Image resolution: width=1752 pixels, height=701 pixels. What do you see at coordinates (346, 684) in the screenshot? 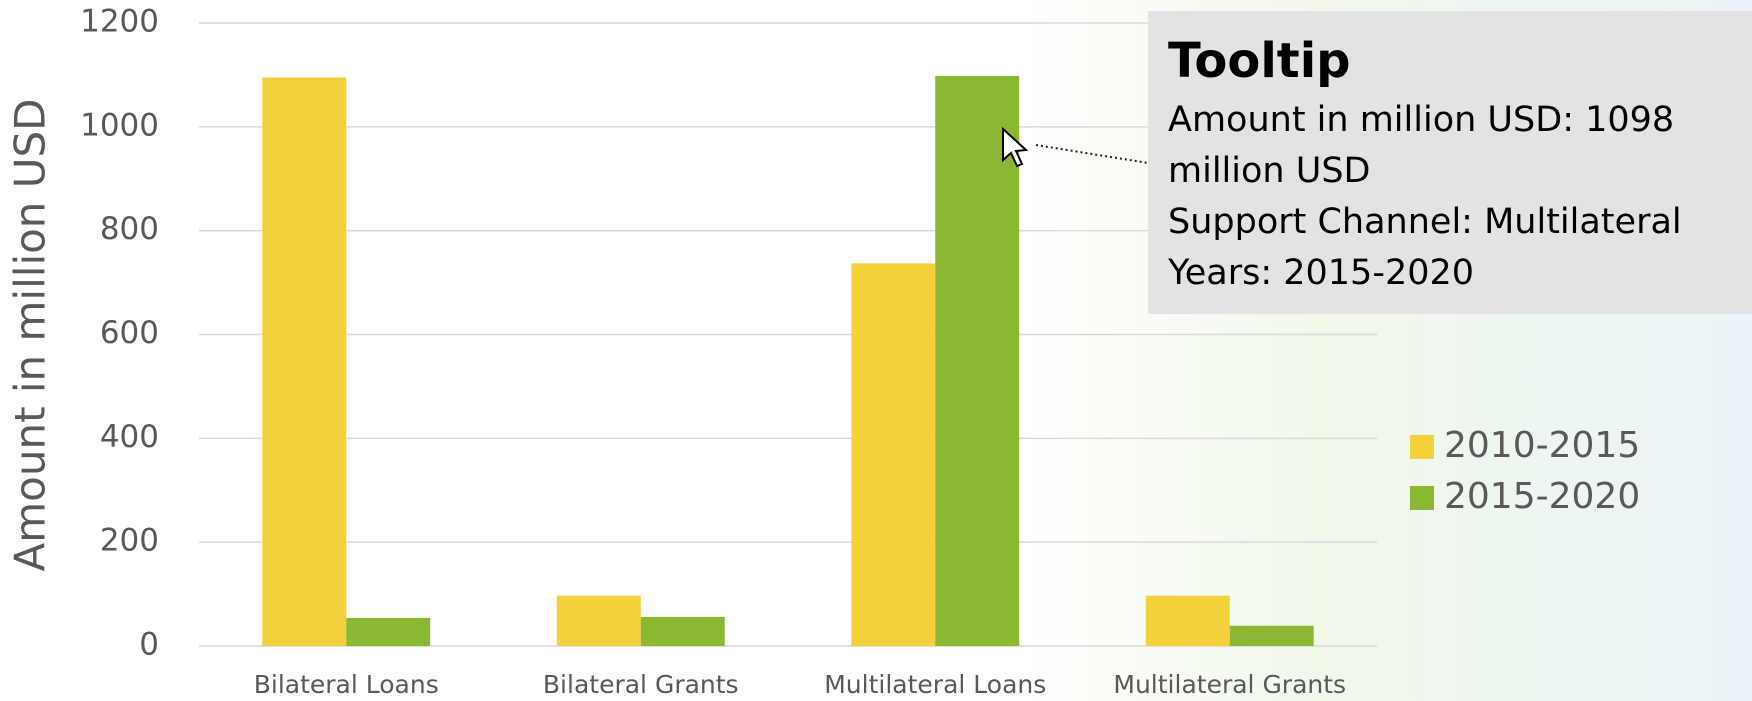
I see `x-tick-label: Bilateral Loans` at bounding box center [346, 684].